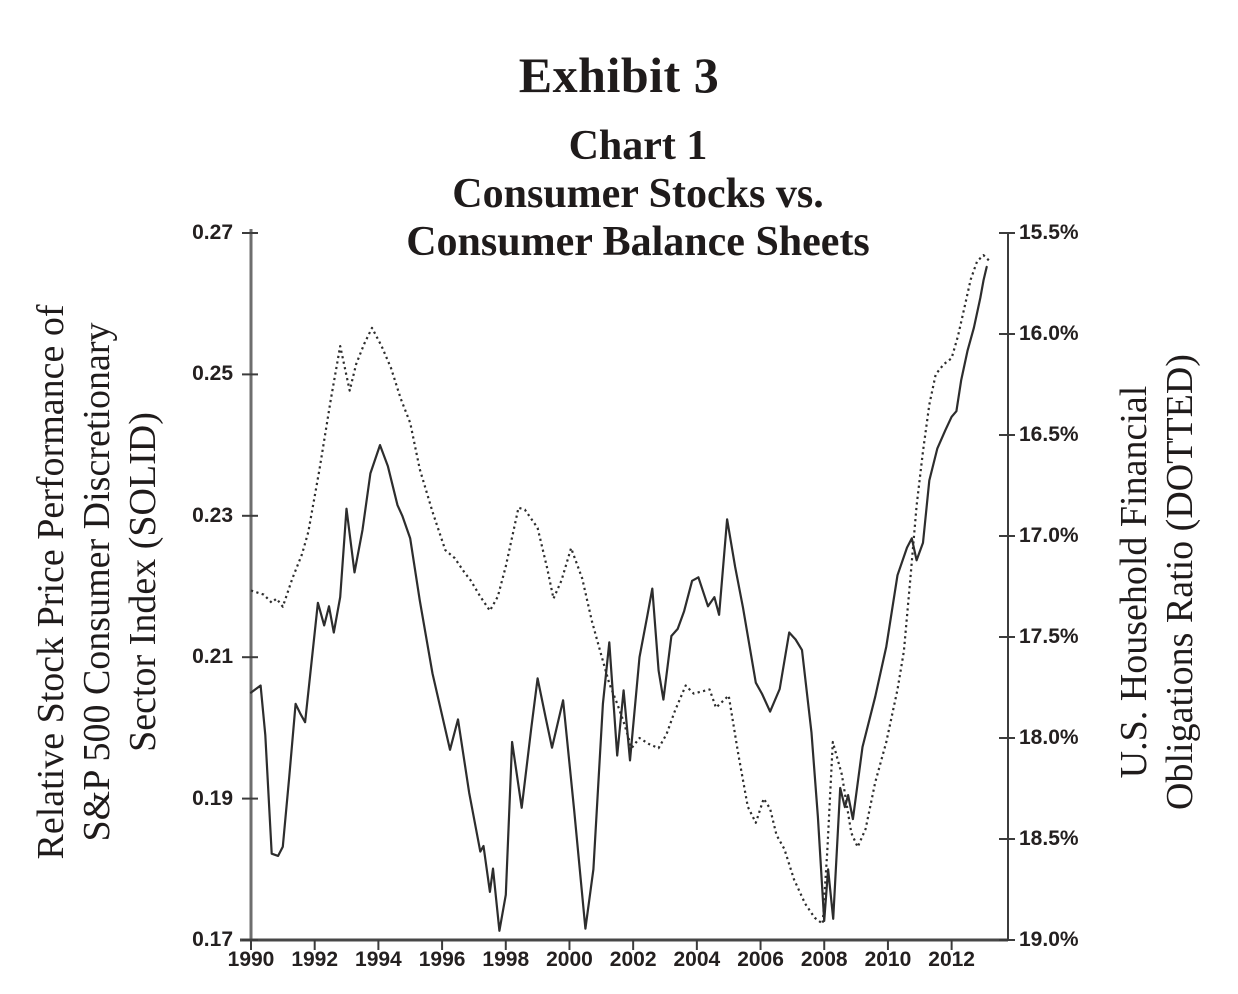 The height and width of the screenshot is (994, 1238). Describe the element at coordinates (633, 959) in the screenshot. I see `x-axis-tick-label: 2002` at that location.